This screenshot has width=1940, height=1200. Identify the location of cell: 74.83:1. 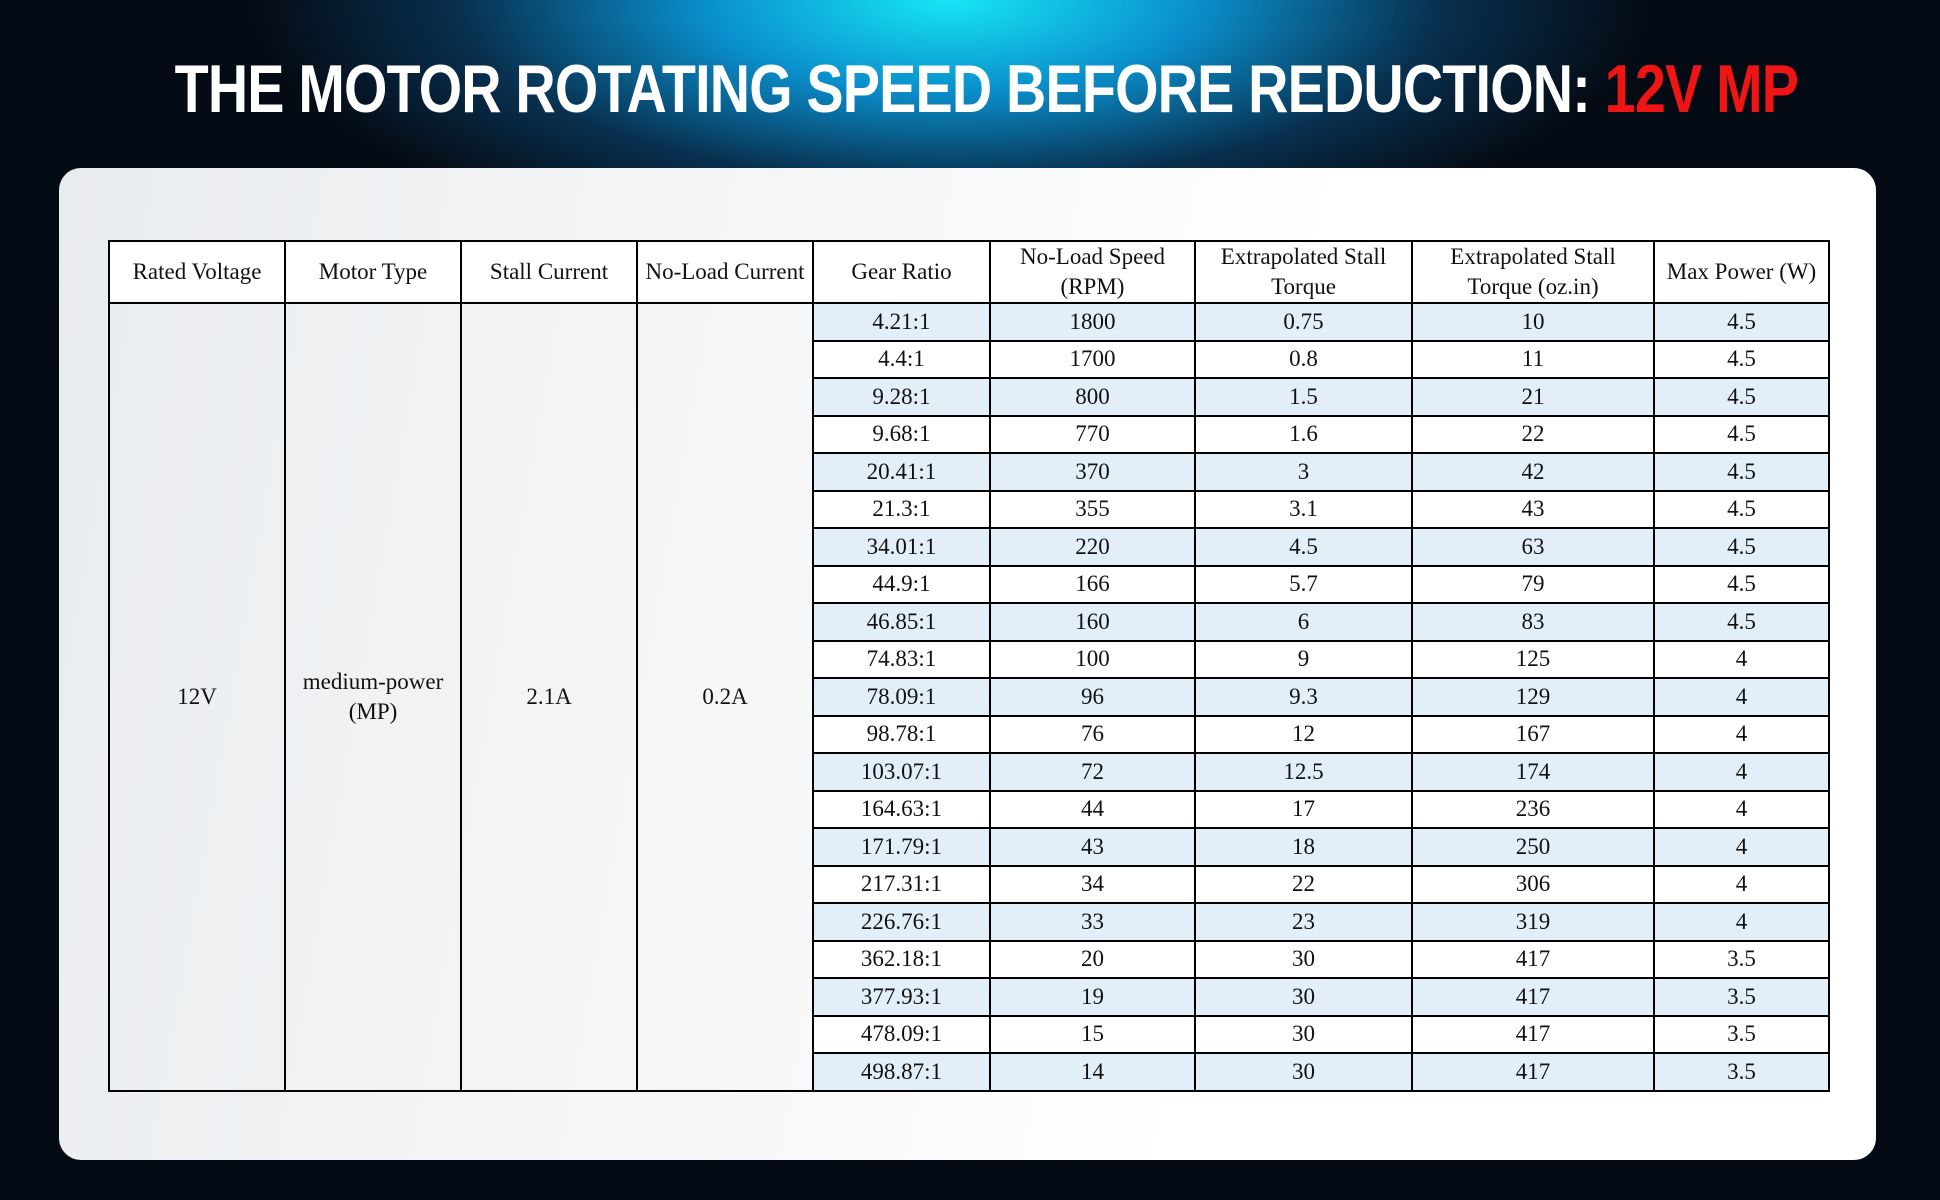
(901, 659).